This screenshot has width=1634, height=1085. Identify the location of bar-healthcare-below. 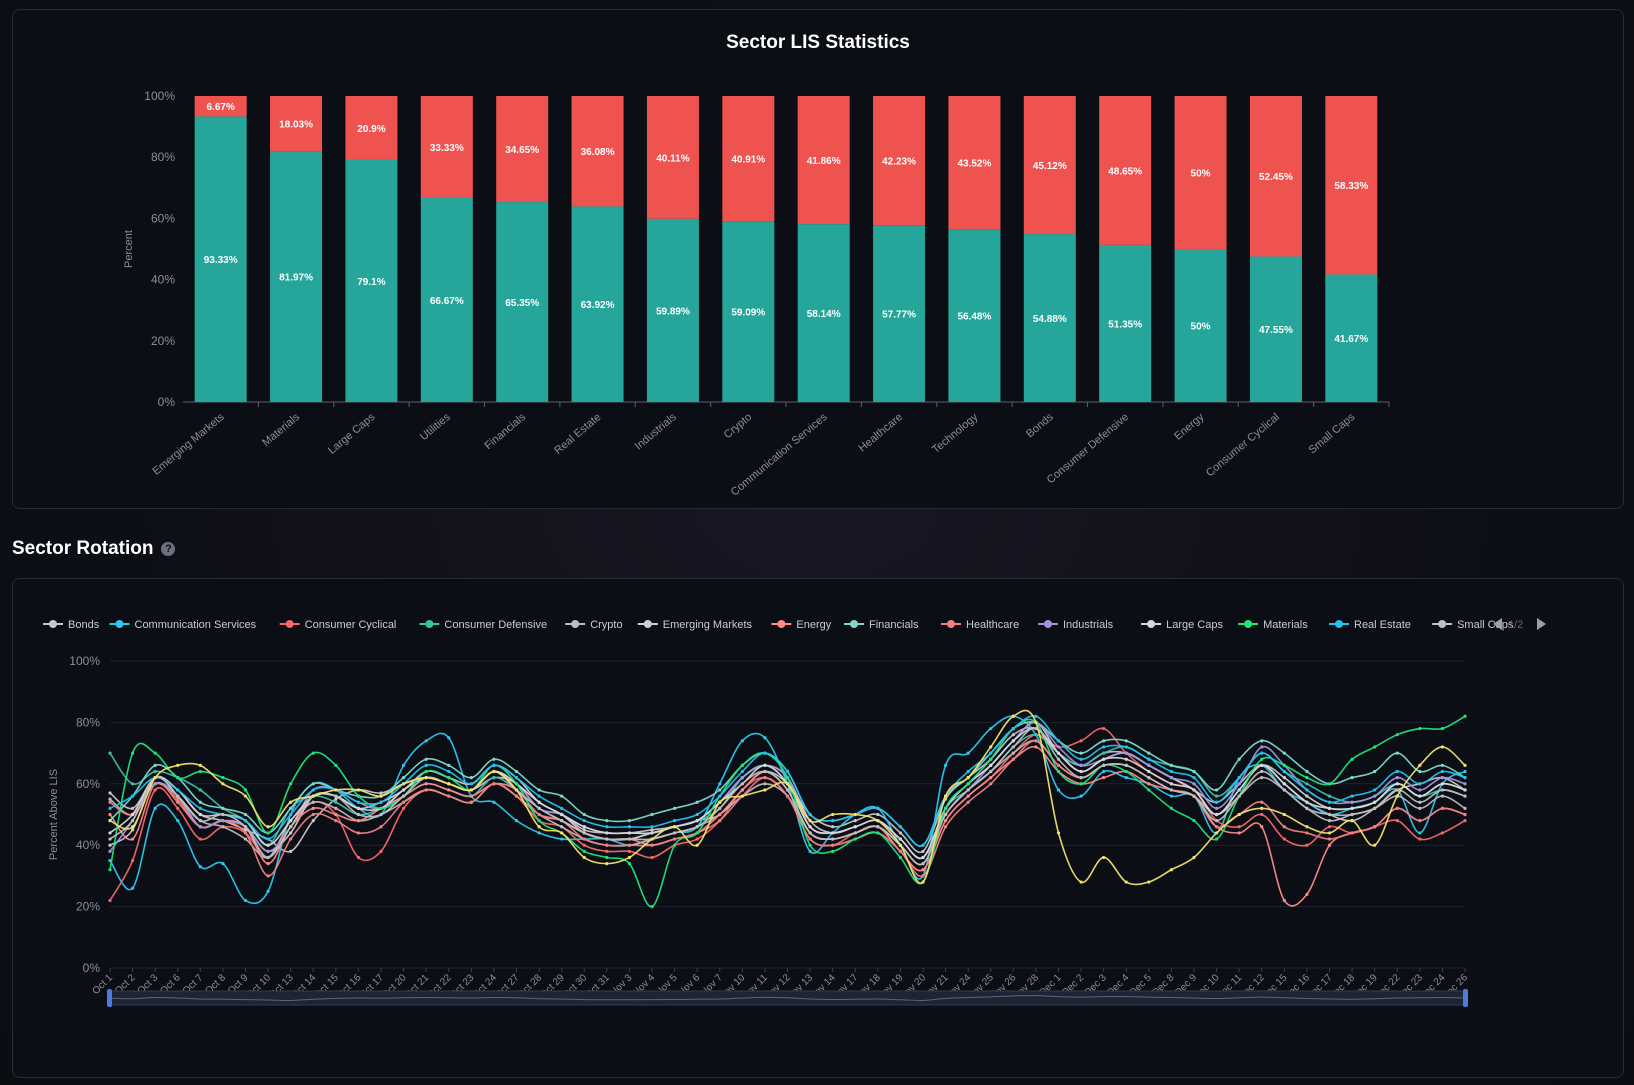
(899, 161).